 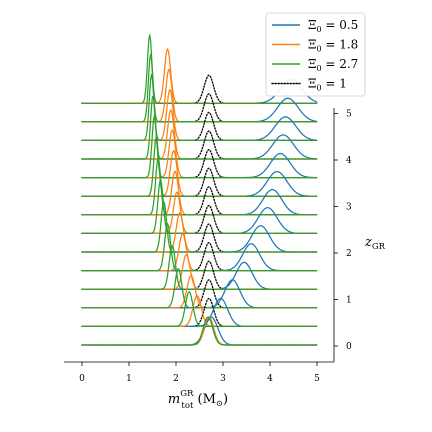 I want to click on x-tick-label: 0, so click(x=82, y=379).